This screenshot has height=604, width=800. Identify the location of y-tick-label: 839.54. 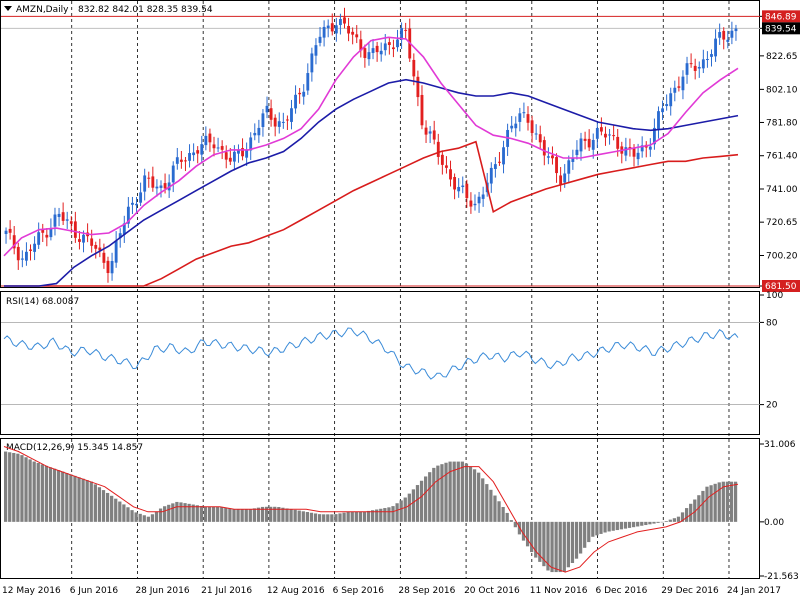
(781, 29).